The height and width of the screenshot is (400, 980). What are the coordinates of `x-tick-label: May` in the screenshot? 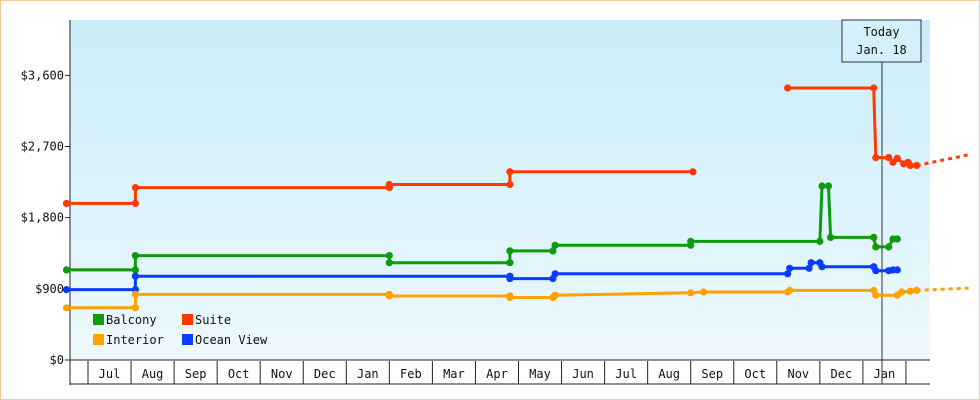 It's located at (540, 374).